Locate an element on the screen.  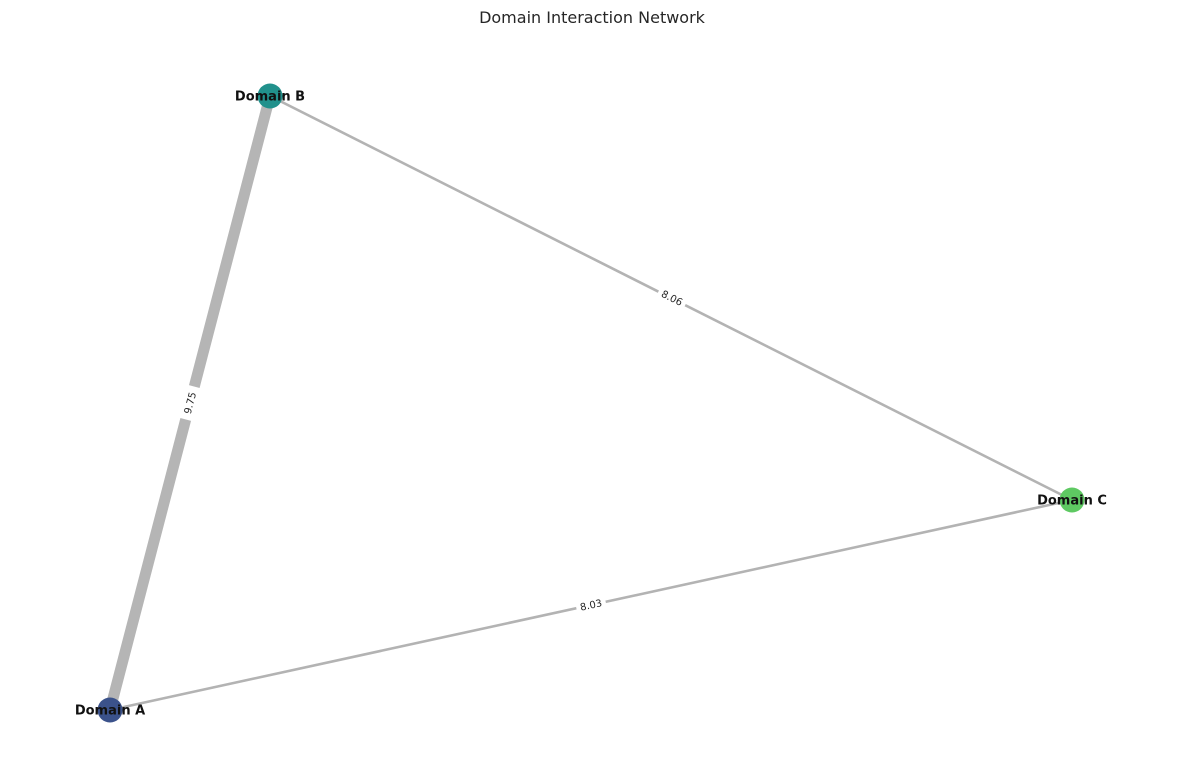
node-label-domain-c: Domain C is located at coordinates (1072, 501).